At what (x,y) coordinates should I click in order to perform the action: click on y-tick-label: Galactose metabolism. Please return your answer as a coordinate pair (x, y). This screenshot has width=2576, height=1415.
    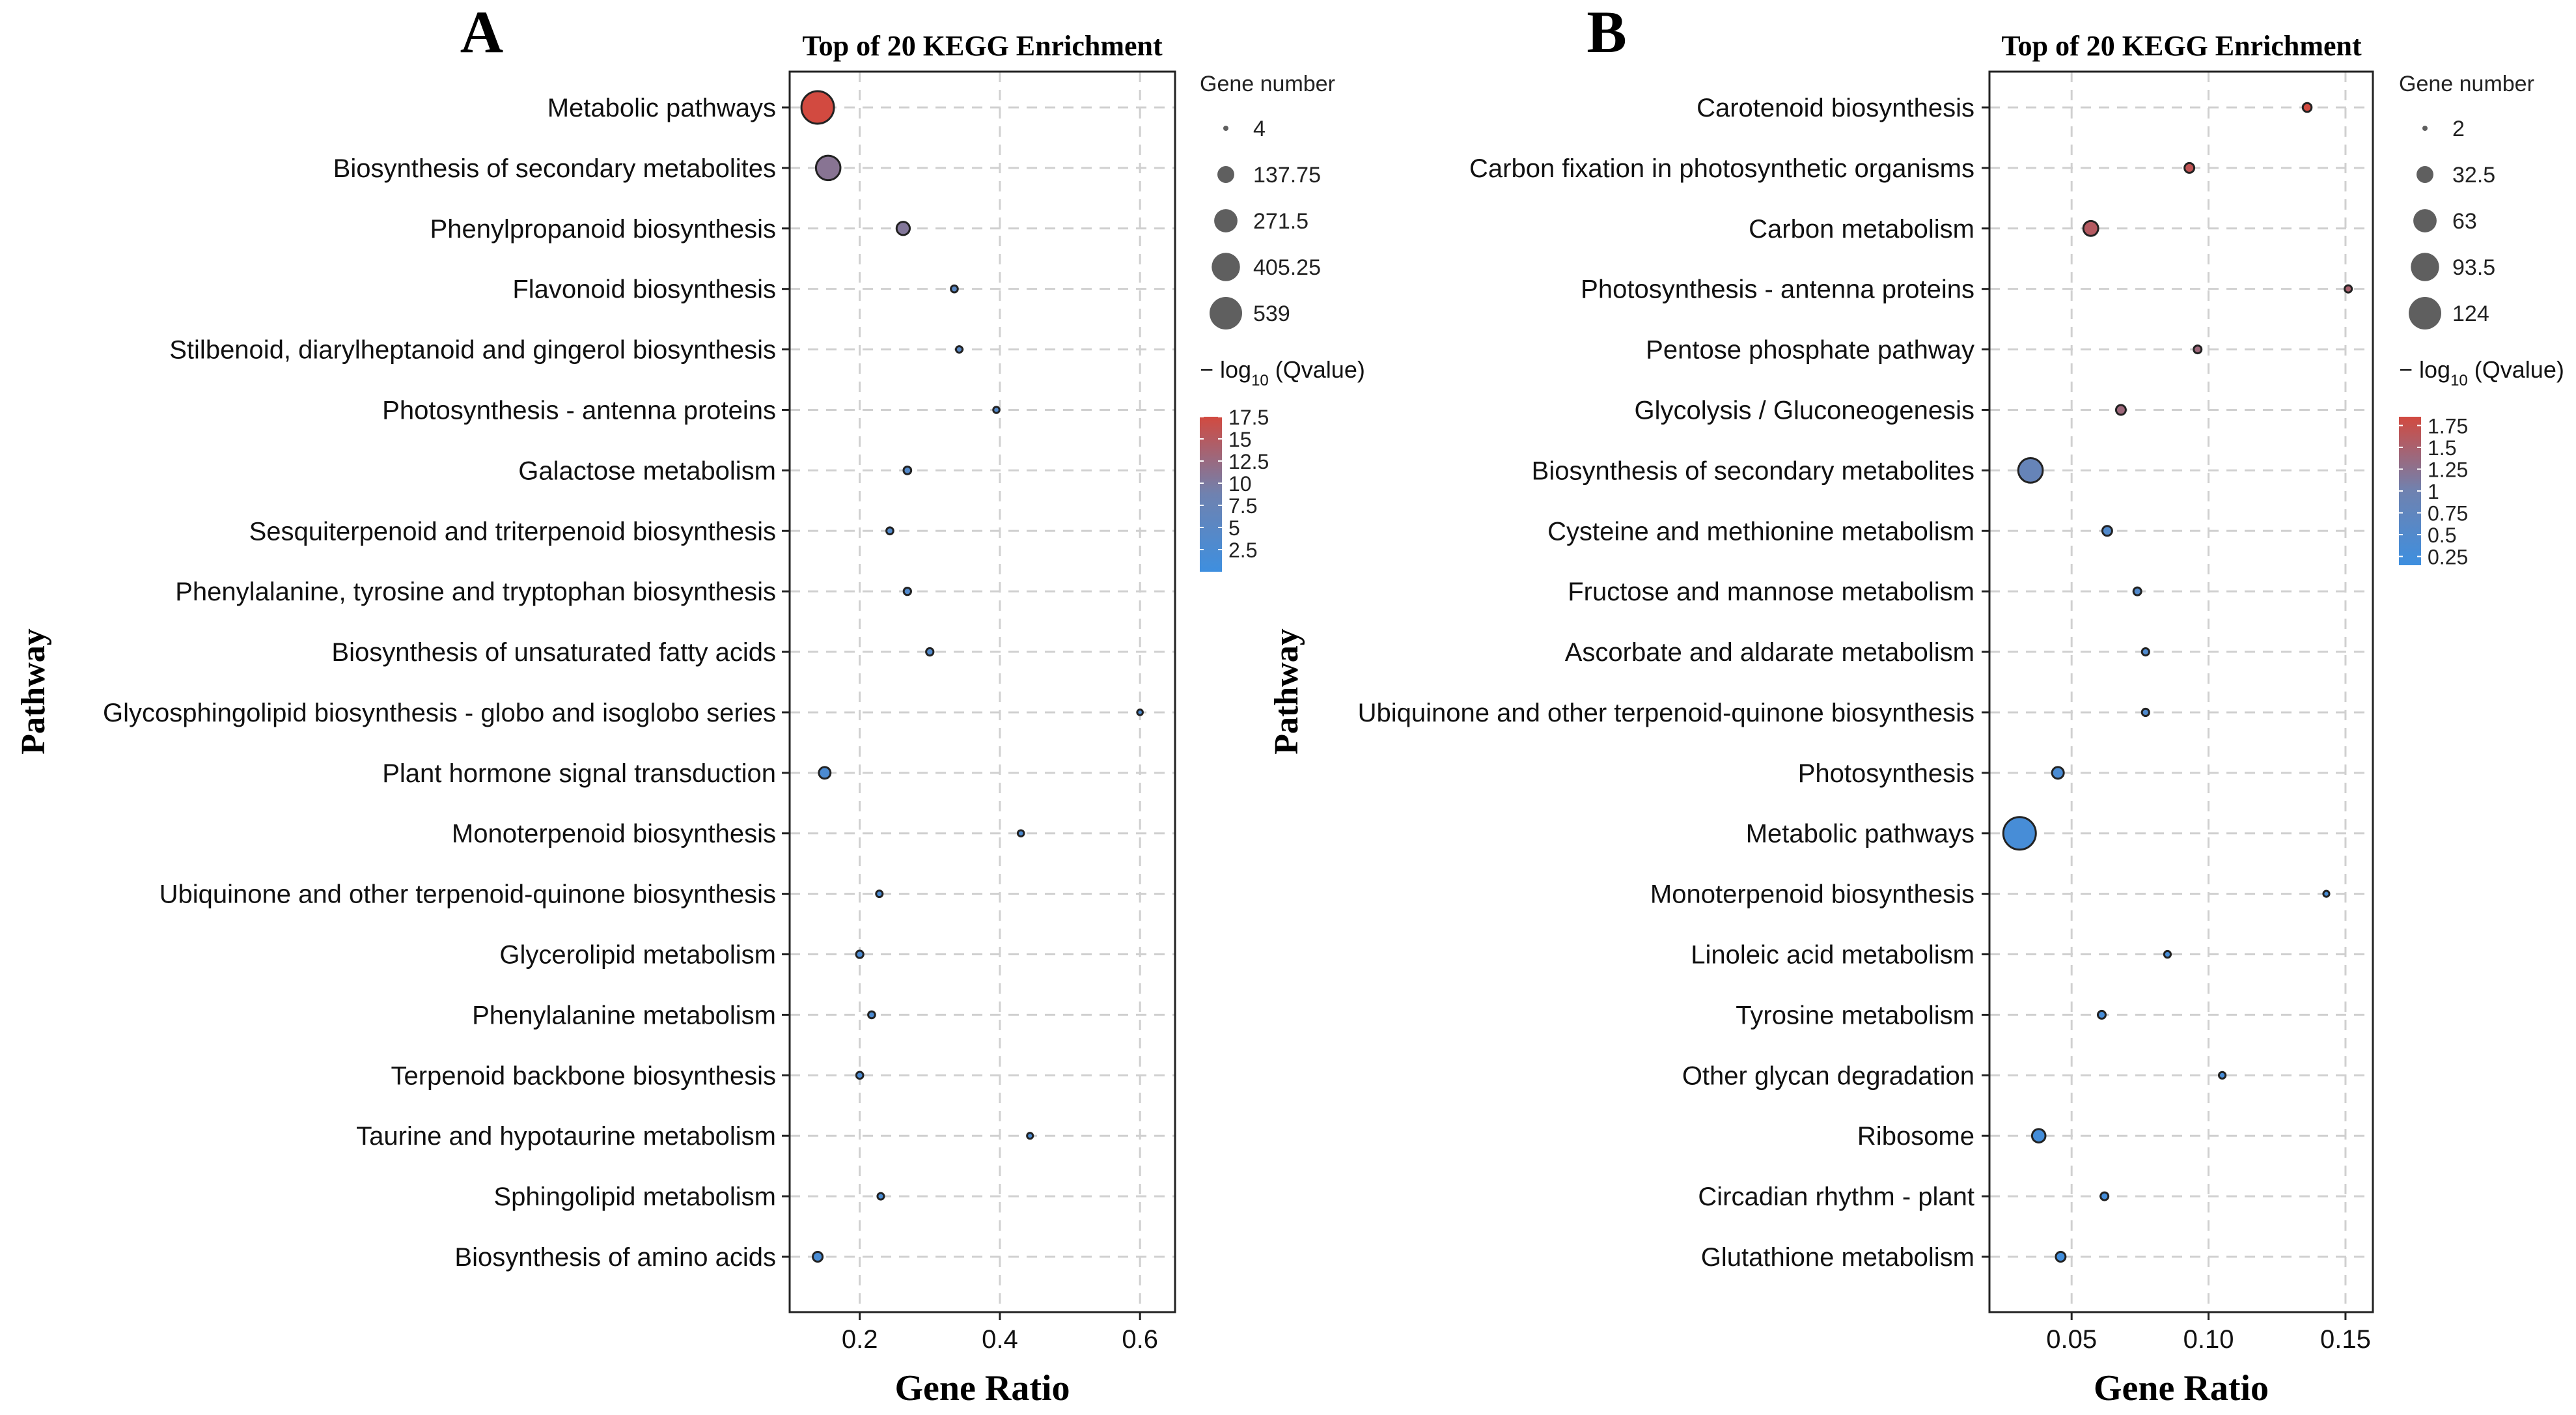
    Looking at the image, I should click on (647, 470).